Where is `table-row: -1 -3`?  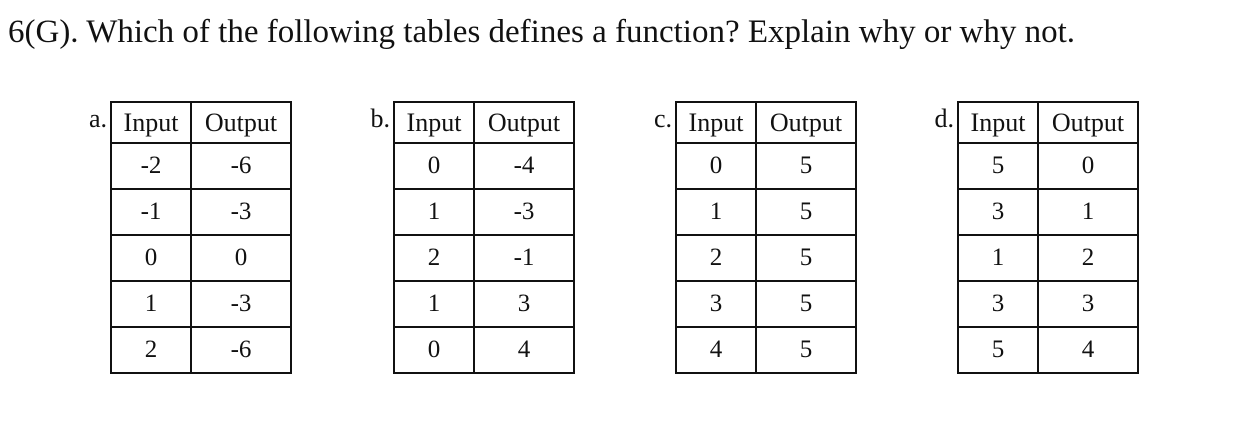
table-row: -1 -3 is located at coordinates (201, 212).